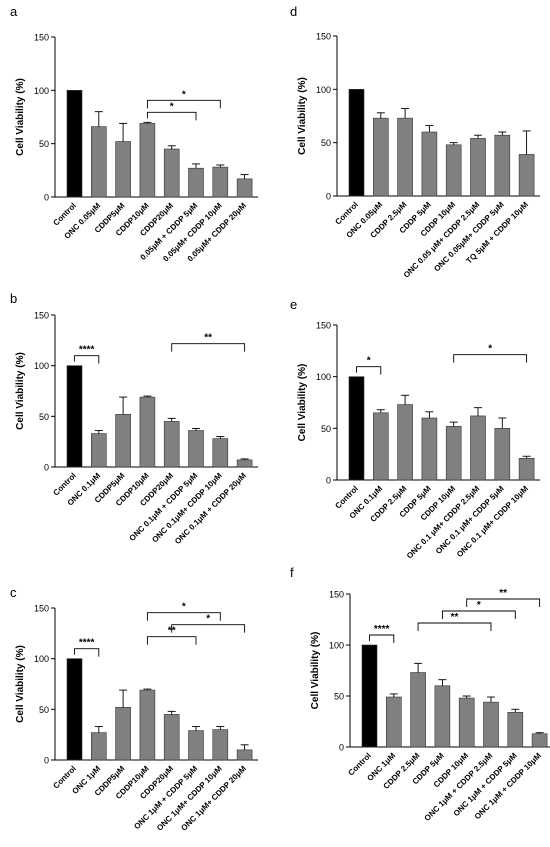  Describe the element at coordinates (13, 298) in the screenshot. I see `panel-label: b` at that location.